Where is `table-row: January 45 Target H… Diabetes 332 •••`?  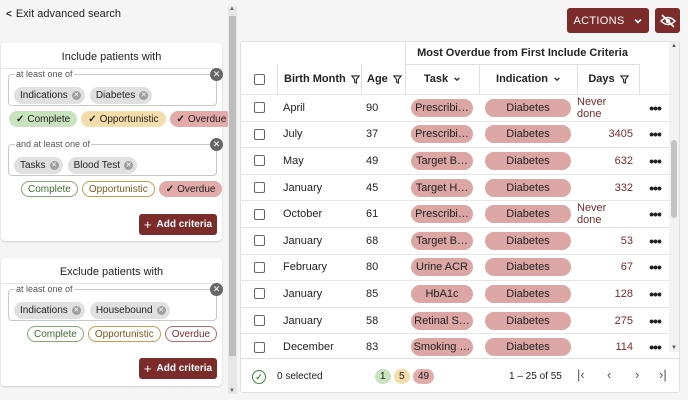 table-row: January 45 Target H… Diabetes 332 ••• is located at coordinates (455, 187).